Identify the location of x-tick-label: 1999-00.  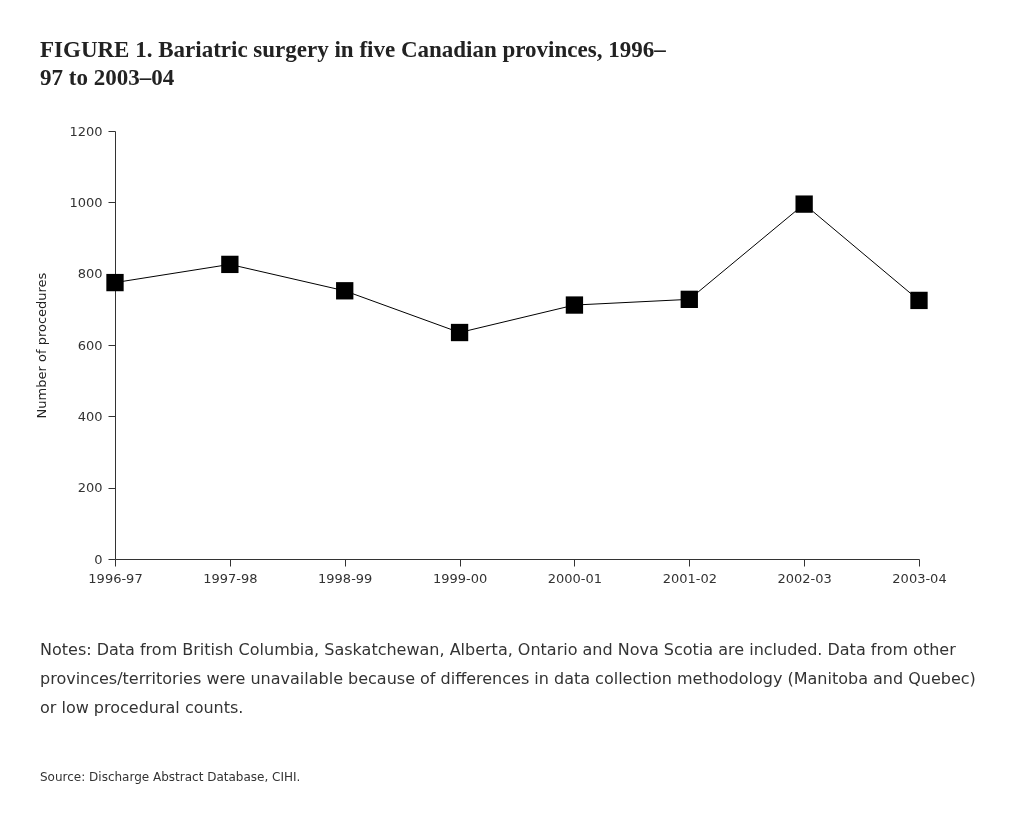
(460, 578).